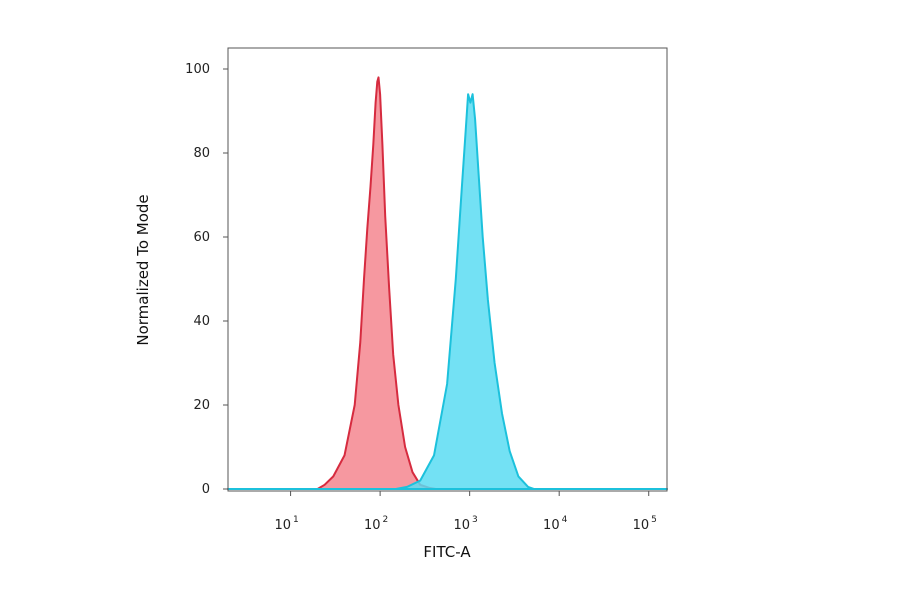 Image resolution: width=900 pixels, height=594 pixels. I want to click on x-axis-title: FITC-A, so click(447, 552).